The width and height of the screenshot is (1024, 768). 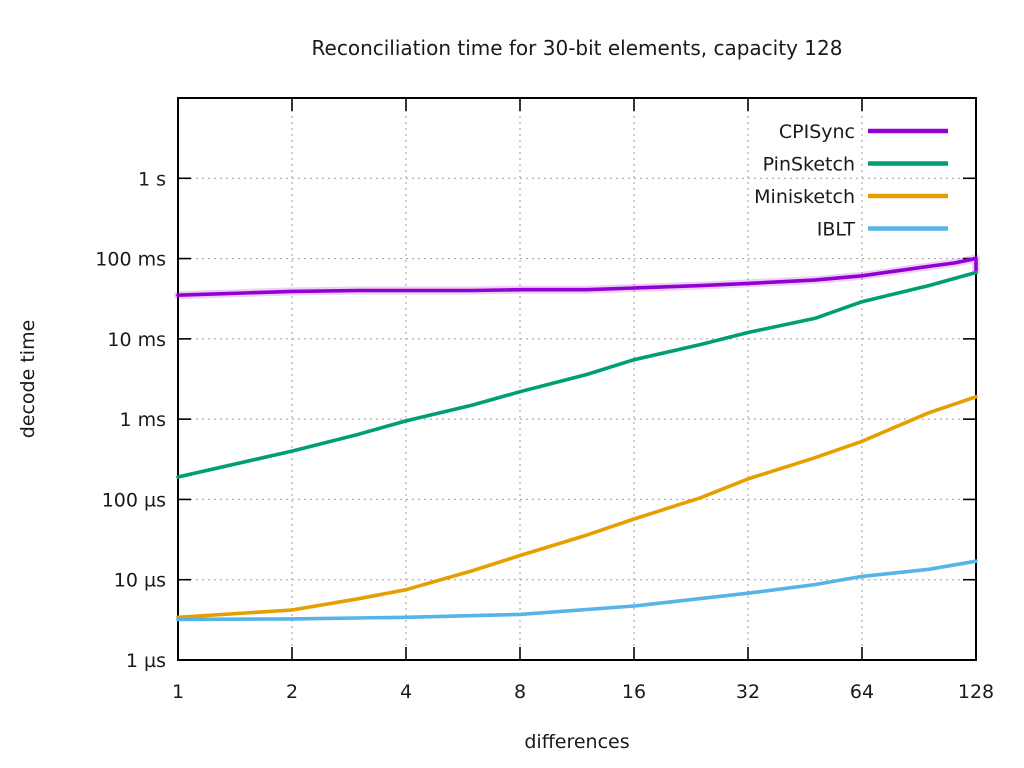 What do you see at coordinates (406, 692) in the screenshot?
I see `x-tick-label: 4` at bounding box center [406, 692].